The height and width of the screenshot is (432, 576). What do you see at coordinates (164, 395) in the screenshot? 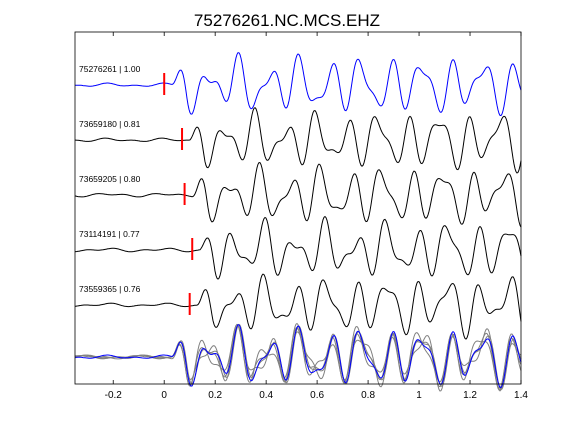
I see `x-tick-label: 0` at bounding box center [164, 395].